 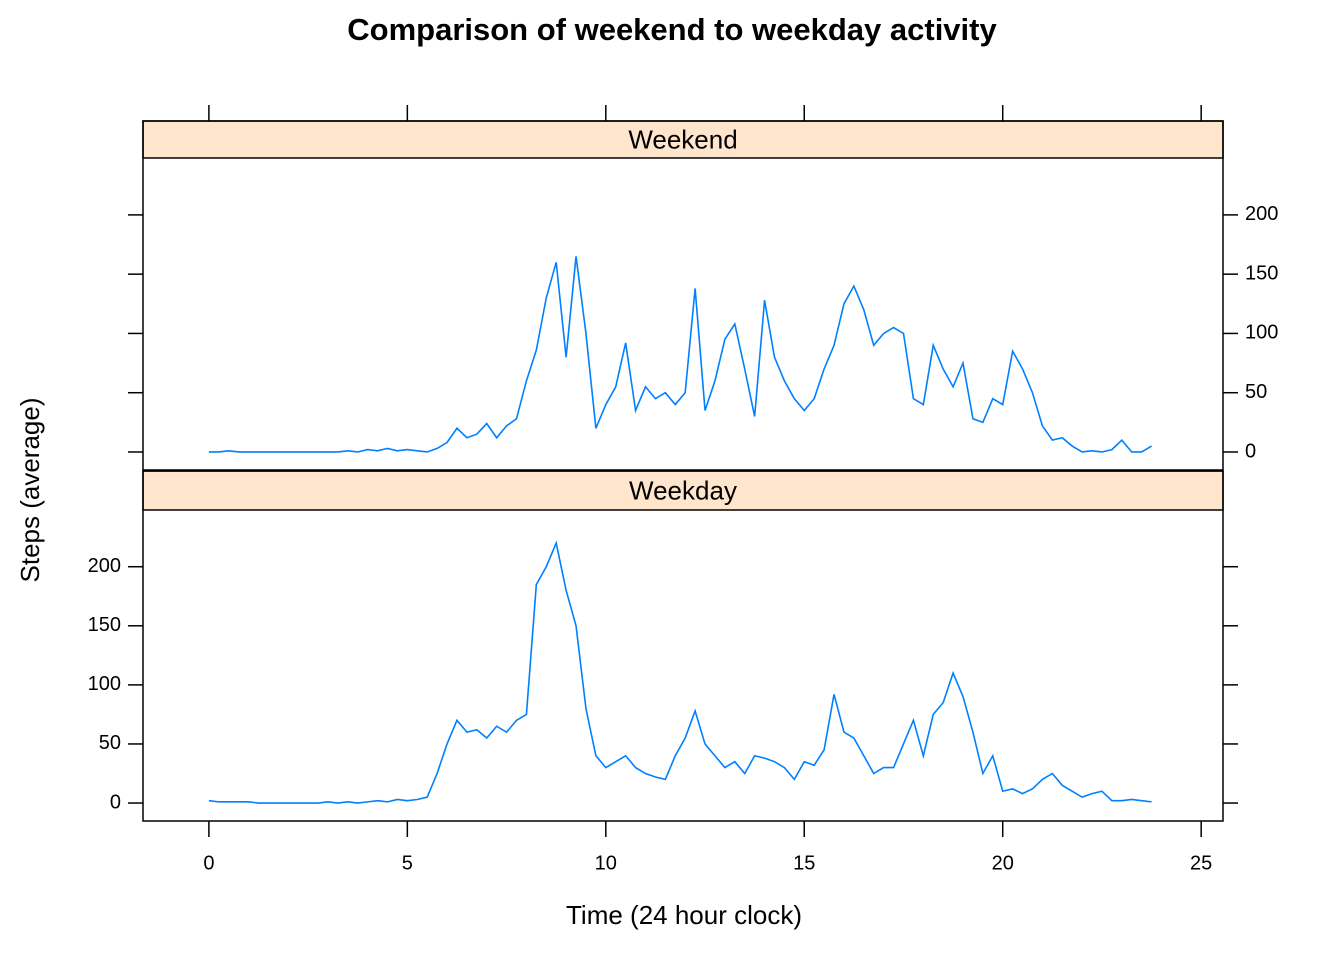 I want to click on x-axis-label: Time (24 hour clock), so click(x=684, y=915).